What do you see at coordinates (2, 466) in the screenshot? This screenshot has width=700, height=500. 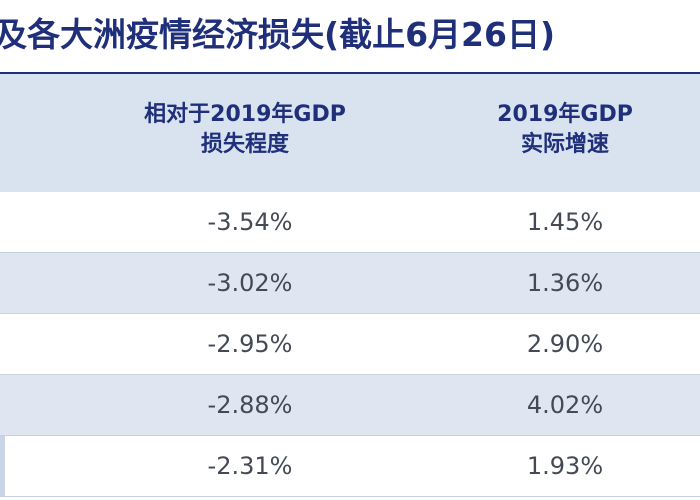 I see `cropped-row-marker` at bounding box center [2, 466].